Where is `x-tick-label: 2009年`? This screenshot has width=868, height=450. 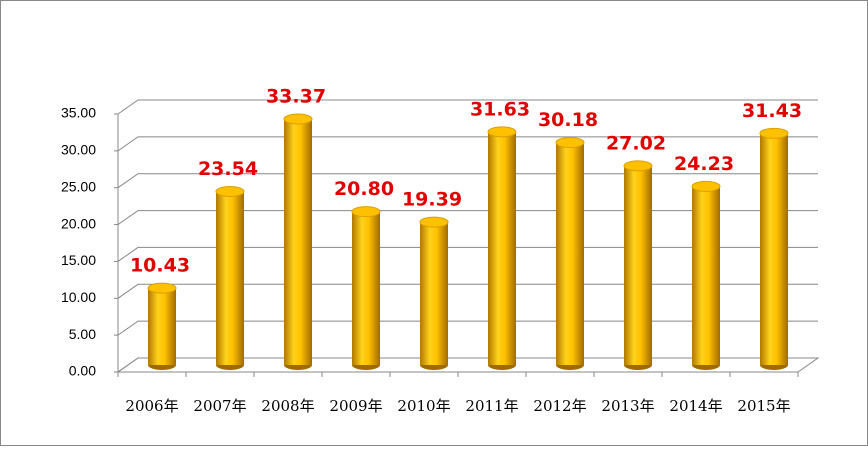
x-tick-label: 2009年 is located at coordinates (355, 406).